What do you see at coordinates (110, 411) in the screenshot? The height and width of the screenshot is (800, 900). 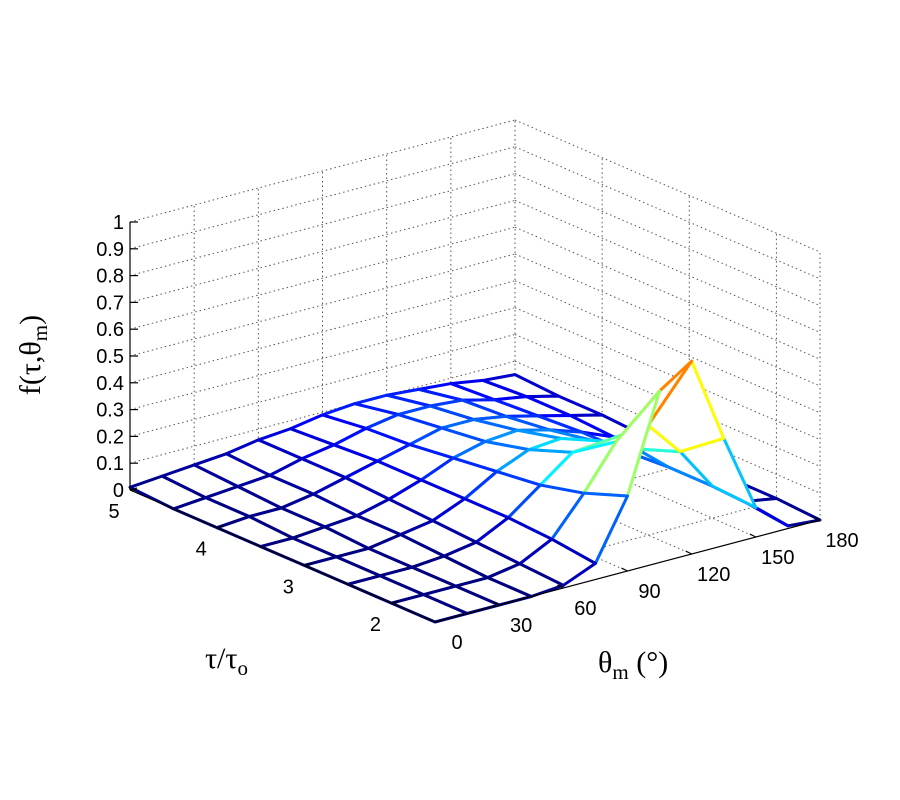 I see `z-tick-label: 0.3` at bounding box center [110, 411].